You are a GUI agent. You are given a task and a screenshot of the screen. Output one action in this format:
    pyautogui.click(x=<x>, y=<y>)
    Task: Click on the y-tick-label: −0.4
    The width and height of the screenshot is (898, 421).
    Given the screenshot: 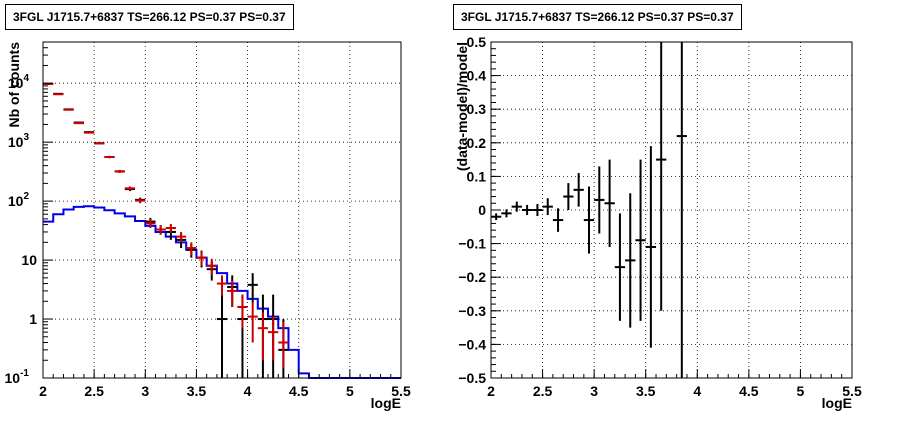 What is the action you would take?
    pyautogui.click(x=472, y=344)
    